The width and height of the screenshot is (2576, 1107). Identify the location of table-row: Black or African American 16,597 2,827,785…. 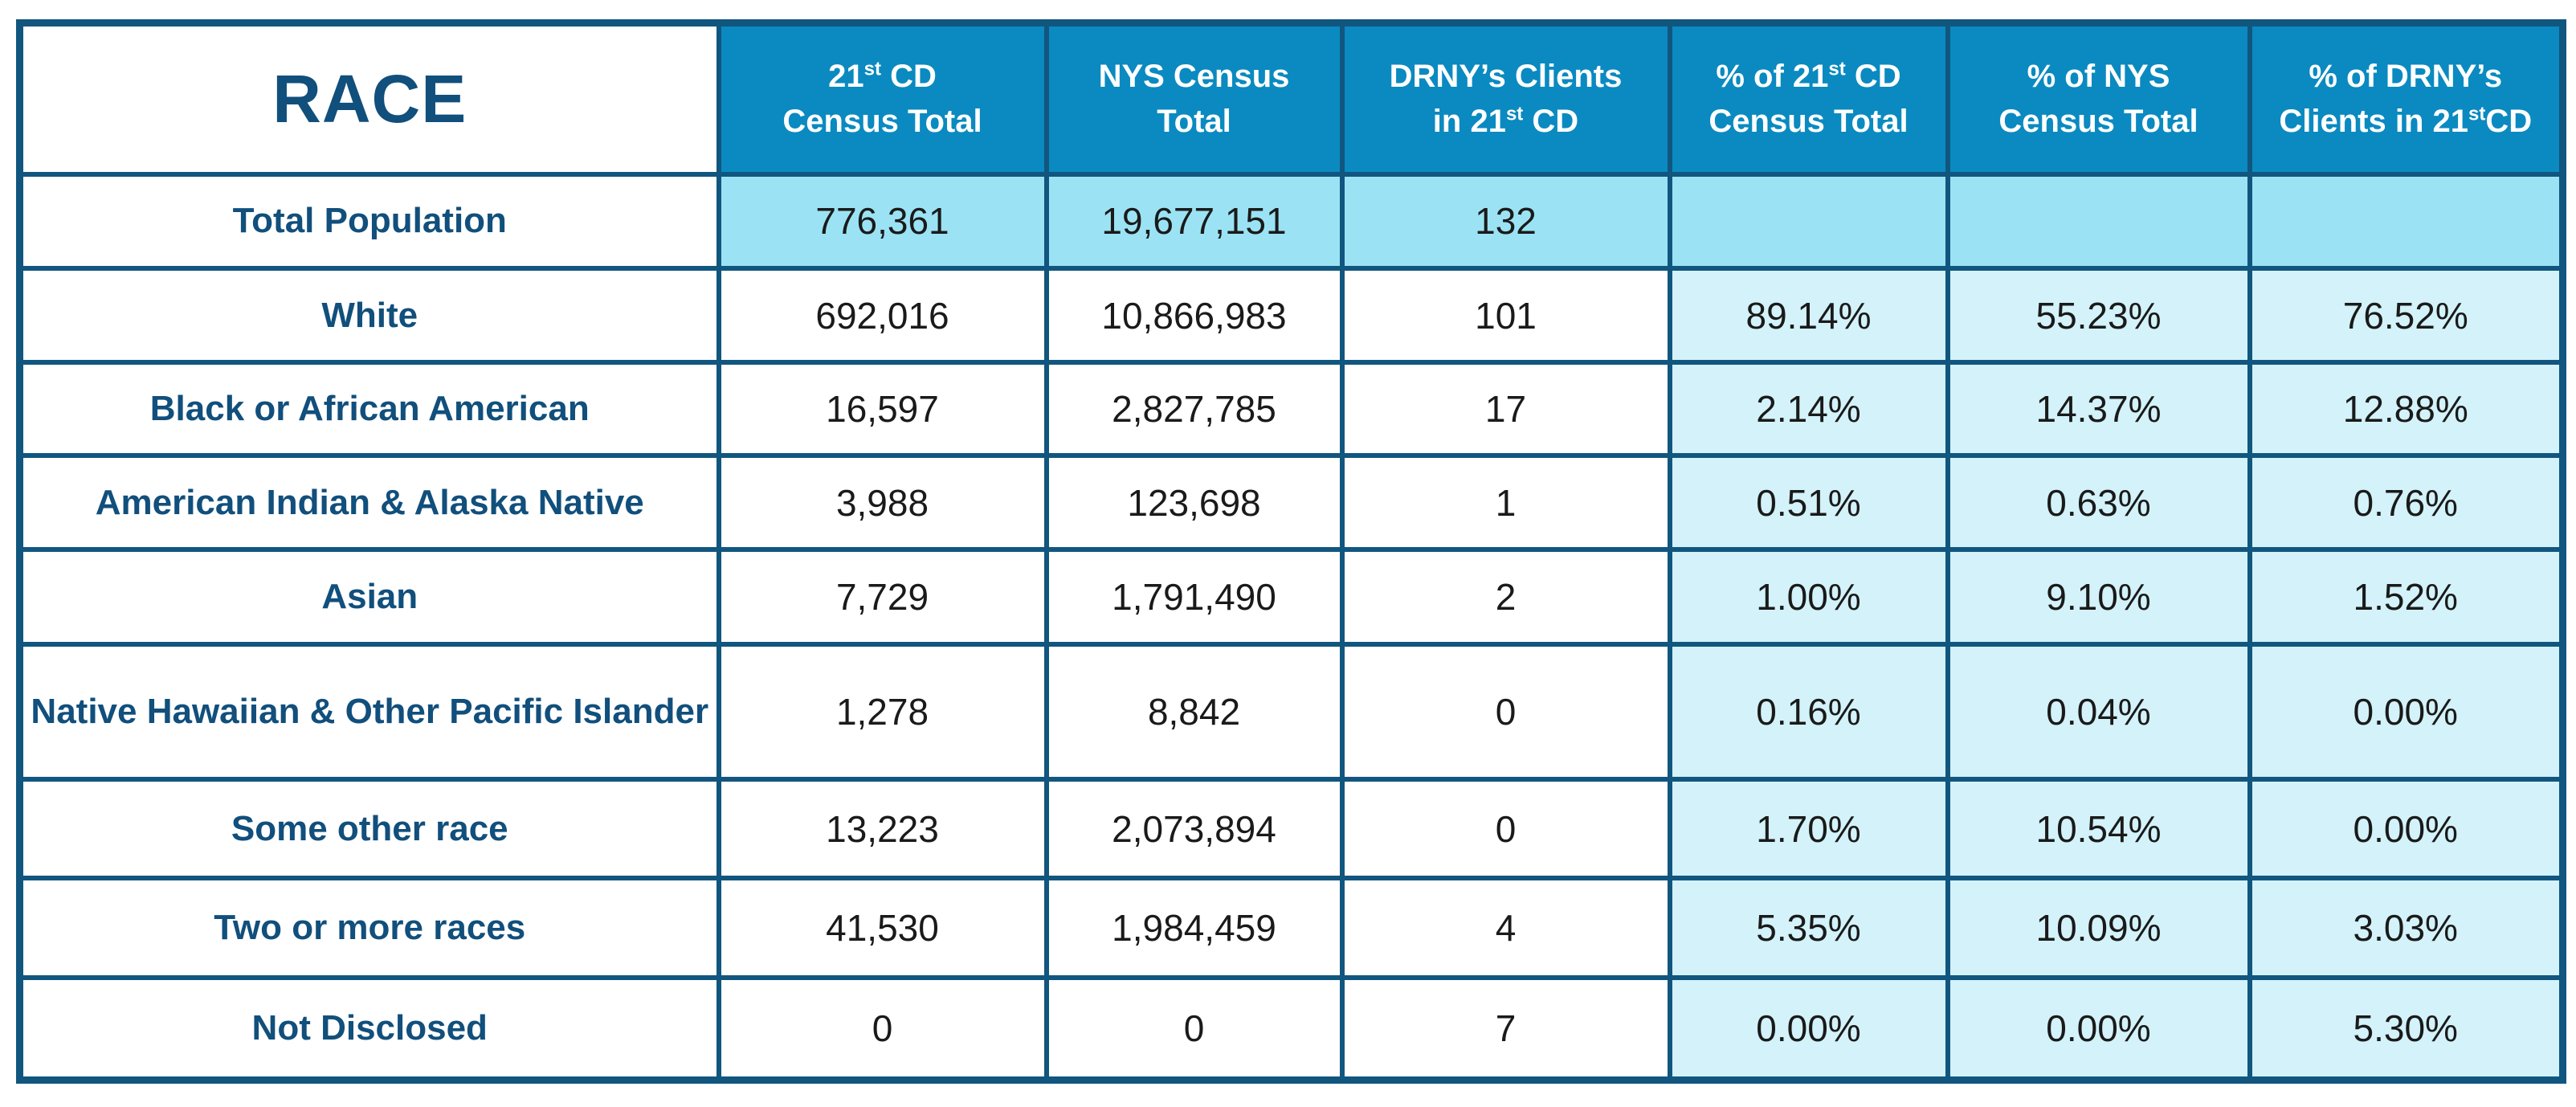
(1291, 409).